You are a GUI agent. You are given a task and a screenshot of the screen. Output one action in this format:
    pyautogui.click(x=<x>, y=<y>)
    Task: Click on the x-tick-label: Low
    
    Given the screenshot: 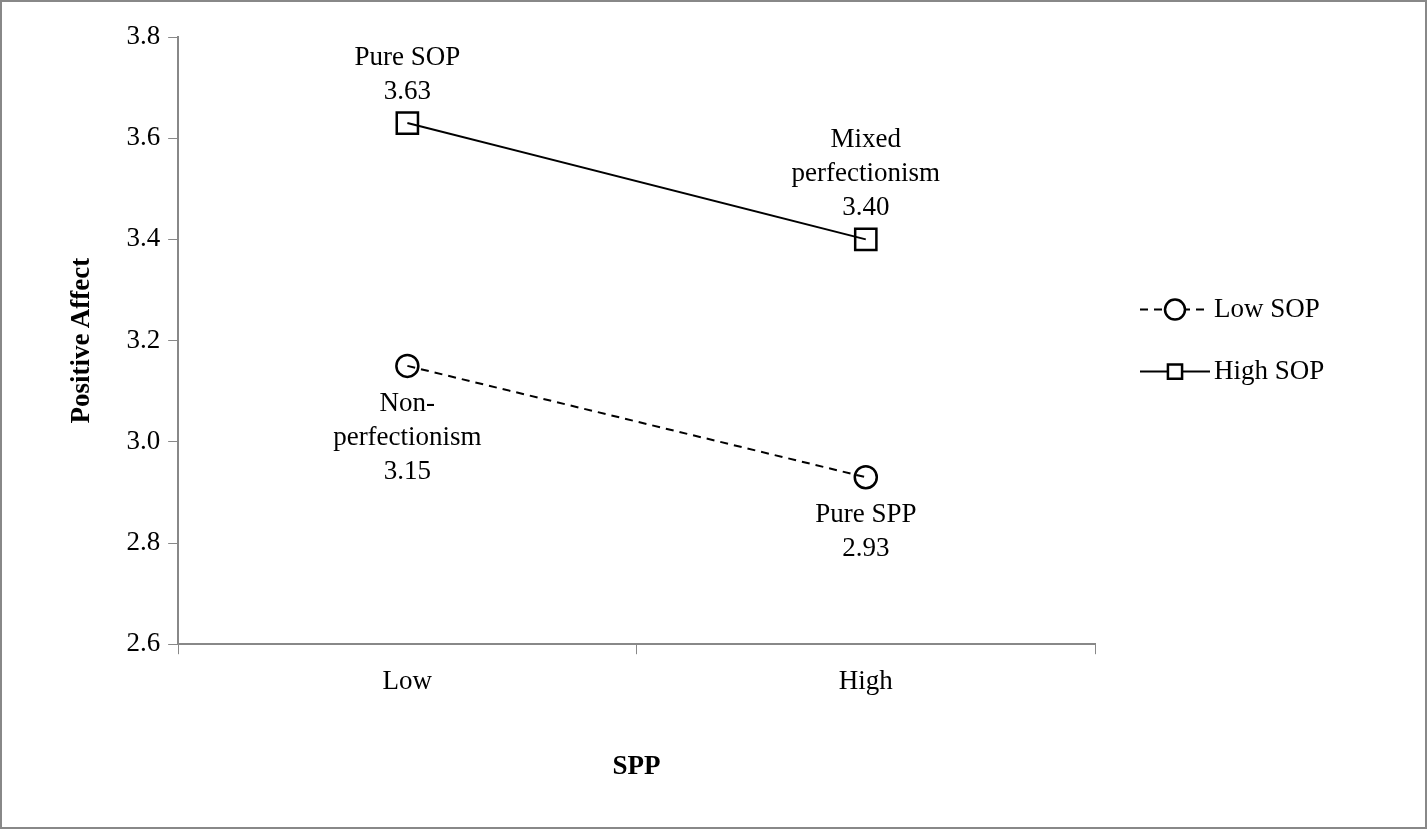 What is the action you would take?
    pyautogui.click(x=407, y=680)
    